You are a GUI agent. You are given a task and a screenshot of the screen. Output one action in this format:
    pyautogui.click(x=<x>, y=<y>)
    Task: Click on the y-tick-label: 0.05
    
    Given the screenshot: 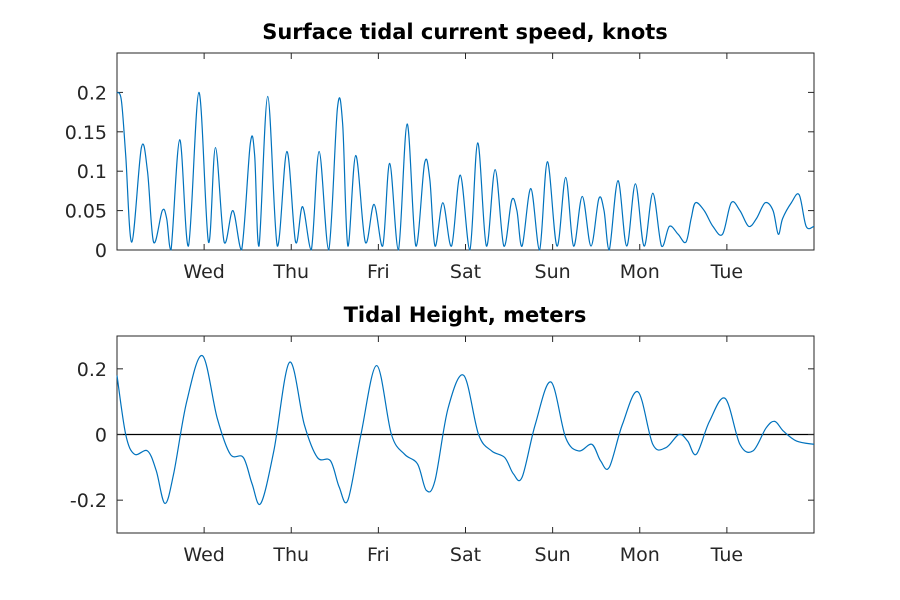 What is the action you would take?
    pyautogui.click(x=86, y=212)
    